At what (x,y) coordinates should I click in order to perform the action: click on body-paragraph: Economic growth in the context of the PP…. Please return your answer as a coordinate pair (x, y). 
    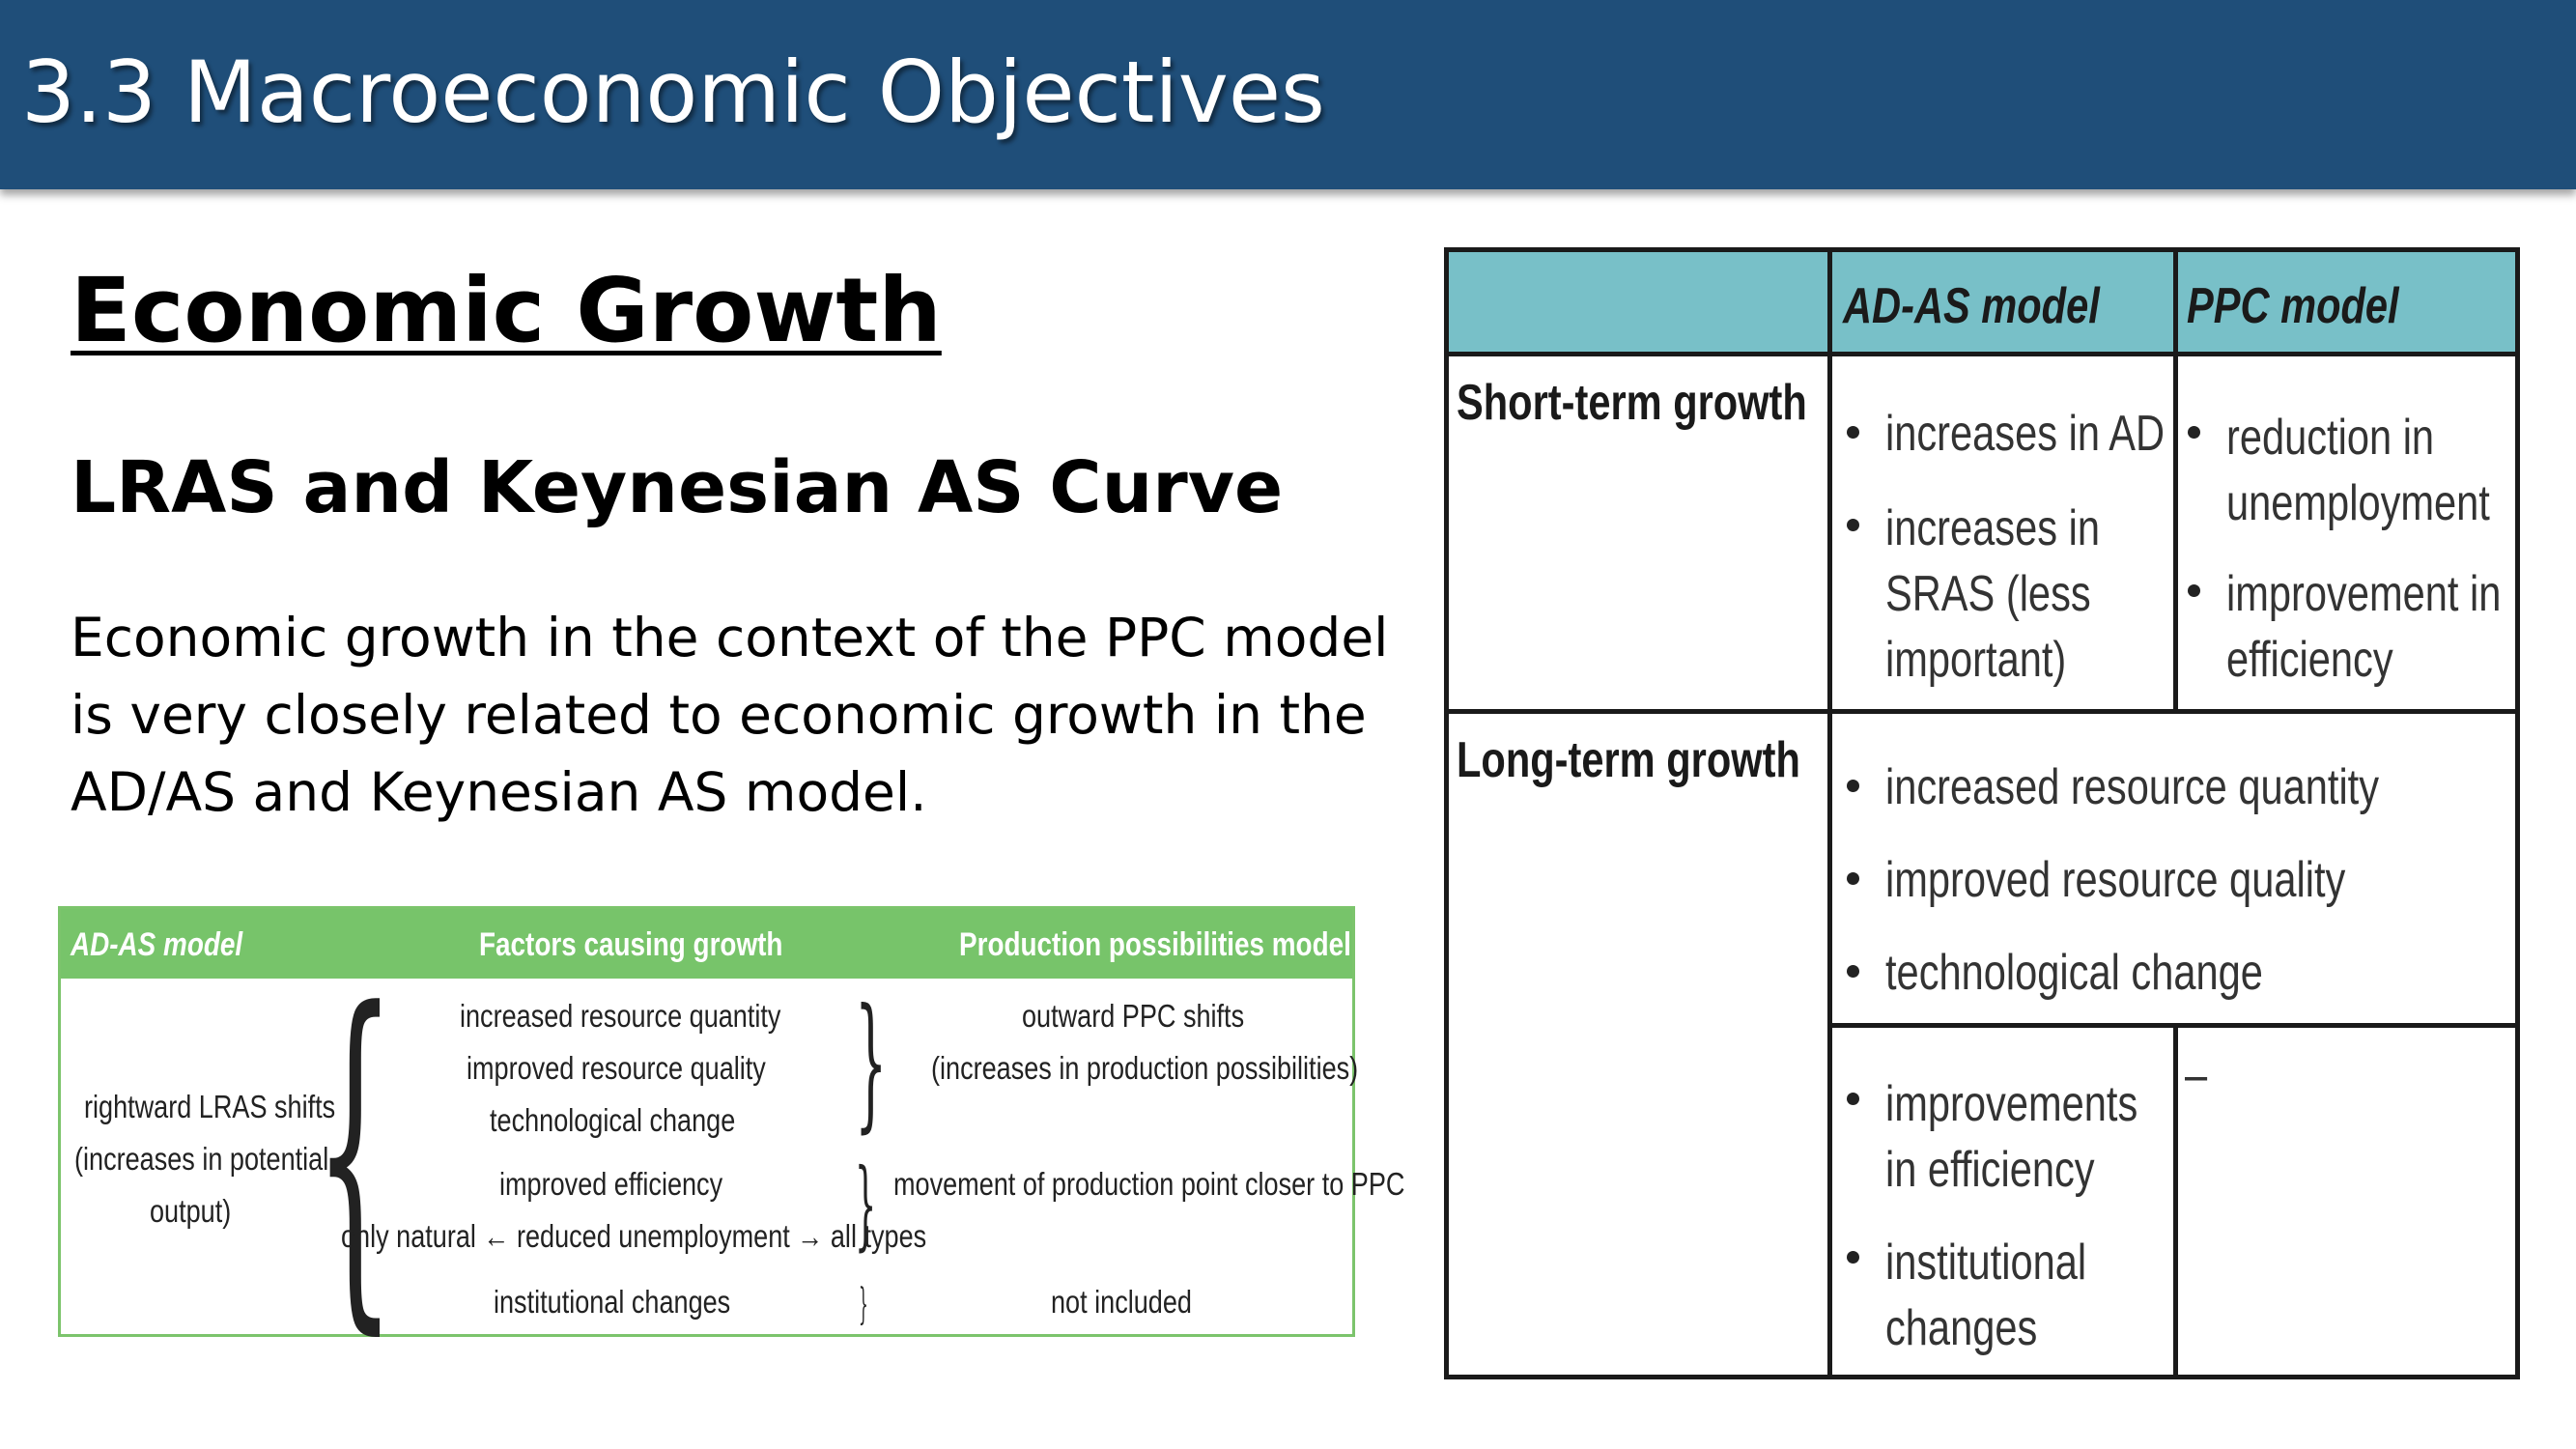
    Looking at the image, I should click on (730, 715).